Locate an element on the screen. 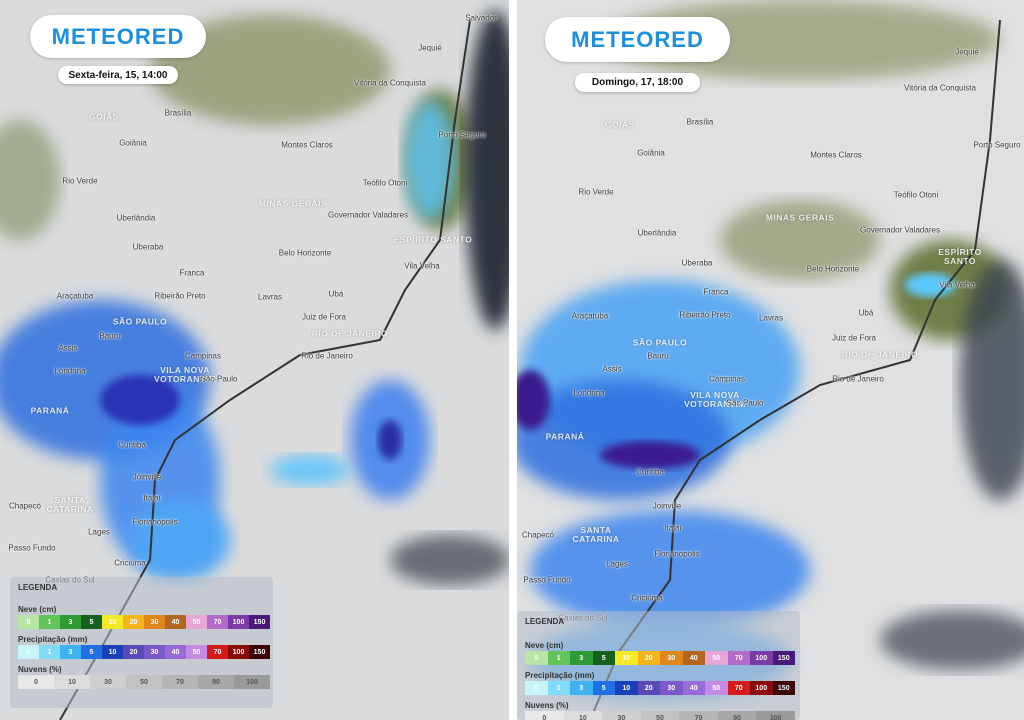 This screenshot has width=1024, height=720. city-label: Salvador is located at coordinates (481, 18).